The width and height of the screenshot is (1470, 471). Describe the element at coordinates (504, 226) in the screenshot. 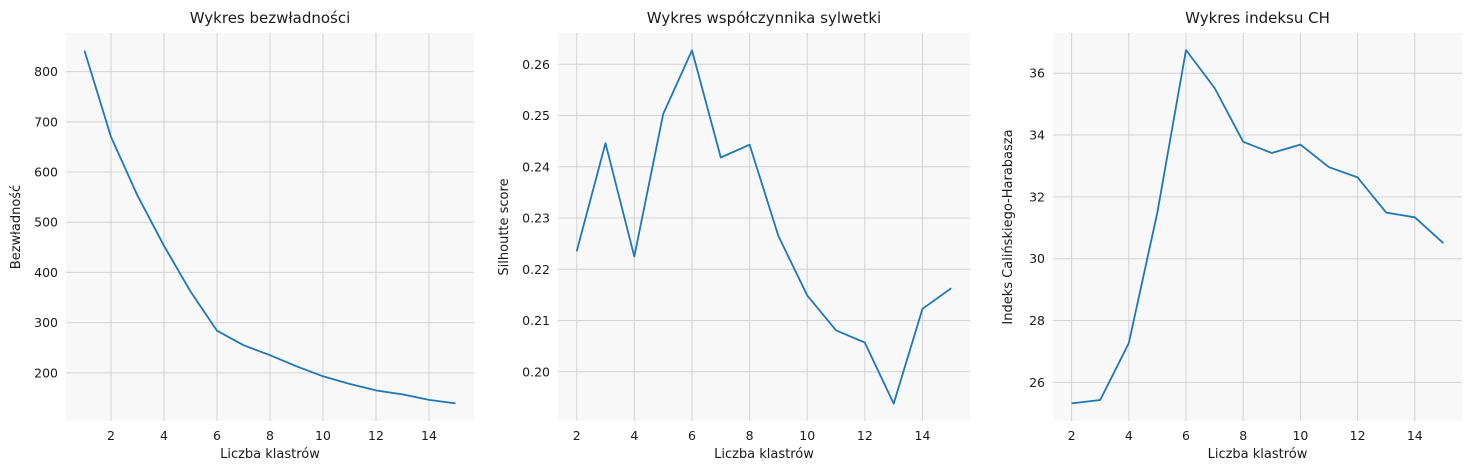

I see `y-axis-label: Silhoutte score` at that location.